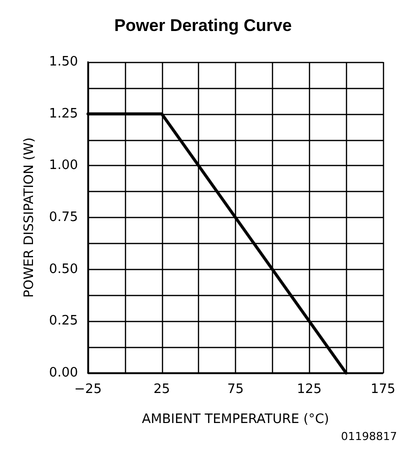  What do you see at coordinates (369, 436) in the screenshot?
I see `text: 01198817` at bounding box center [369, 436].